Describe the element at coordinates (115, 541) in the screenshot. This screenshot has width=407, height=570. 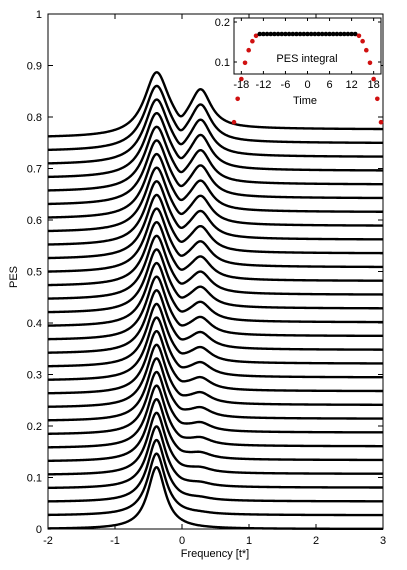
I see `main-x-tick-label: -1` at that location.